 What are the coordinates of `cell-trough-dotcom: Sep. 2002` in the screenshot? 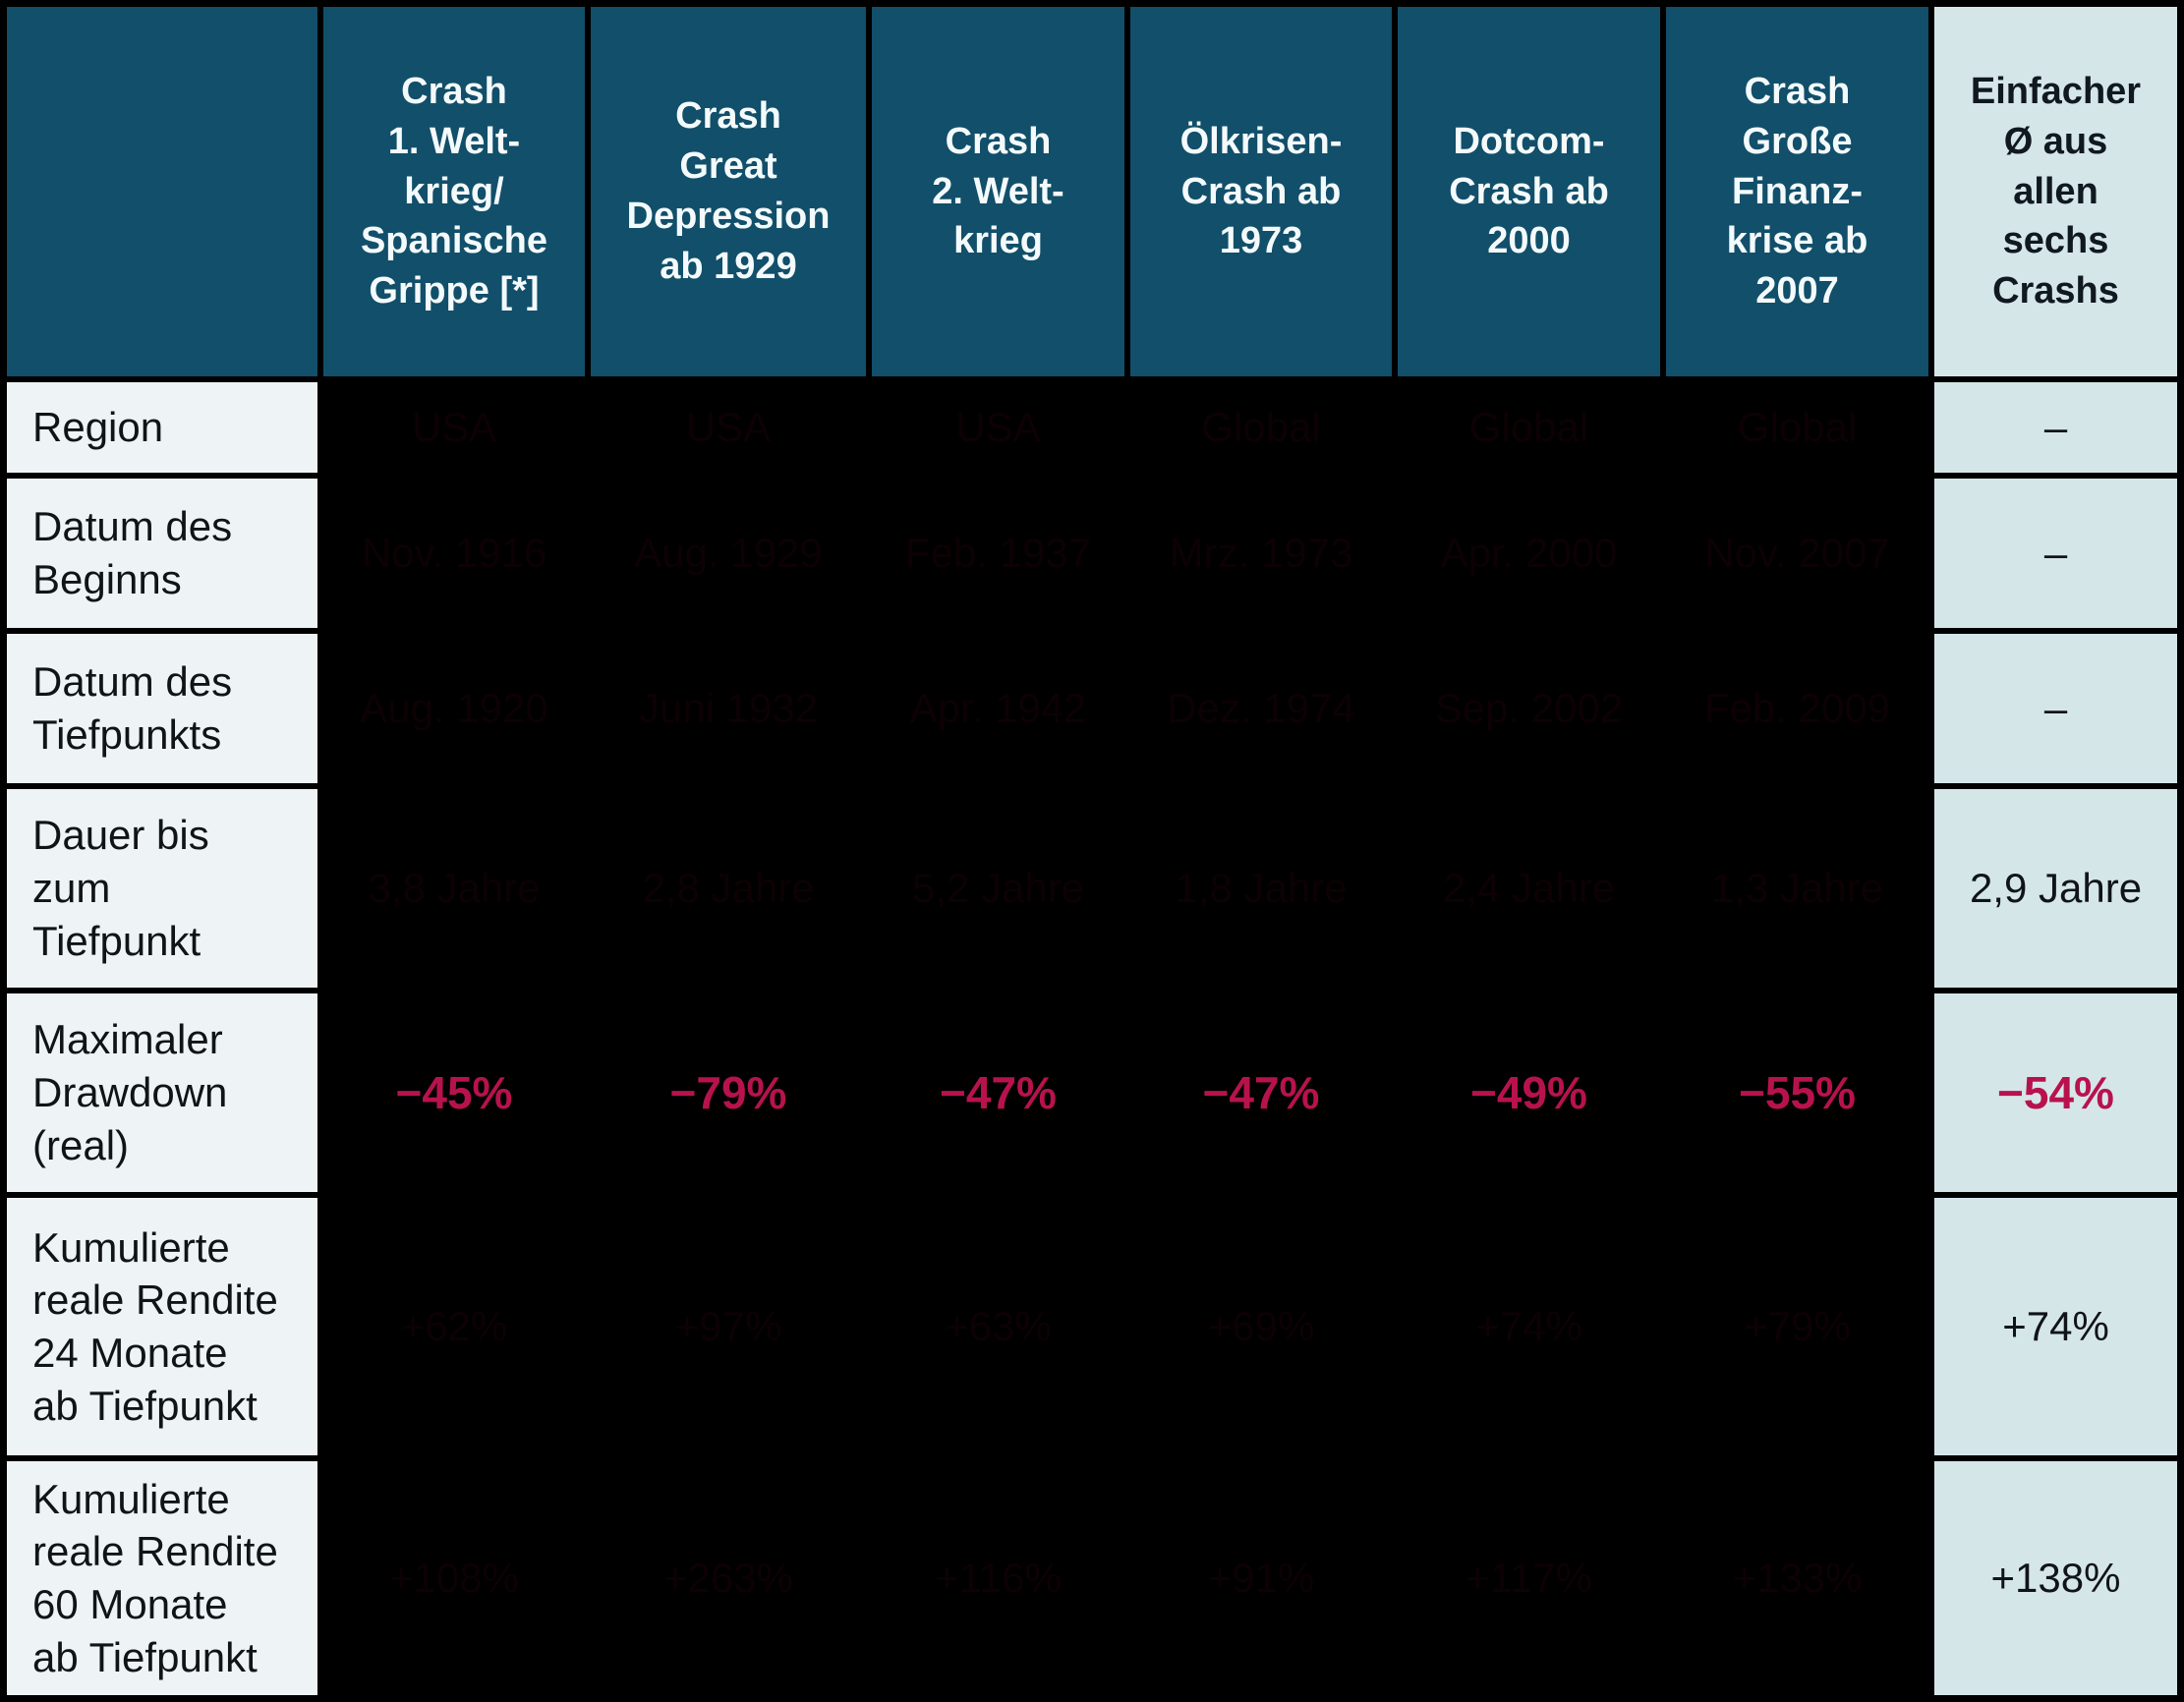 It's located at (1529, 708).